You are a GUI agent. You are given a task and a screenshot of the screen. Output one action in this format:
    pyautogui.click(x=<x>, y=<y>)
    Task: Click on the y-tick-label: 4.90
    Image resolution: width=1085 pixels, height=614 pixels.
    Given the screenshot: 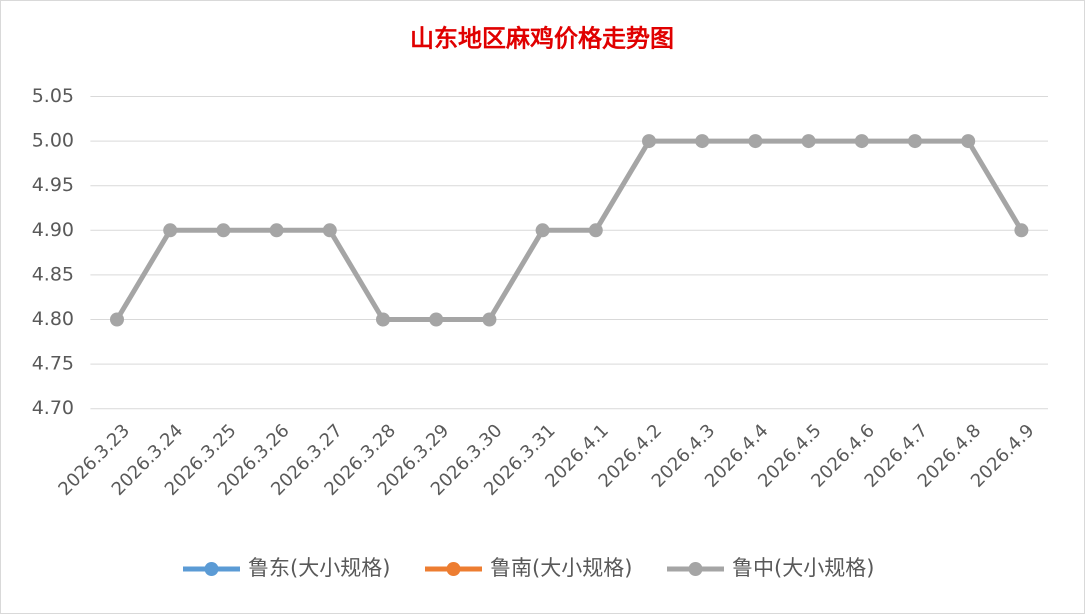 What is the action you would take?
    pyautogui.click(x=53, y=230)
    